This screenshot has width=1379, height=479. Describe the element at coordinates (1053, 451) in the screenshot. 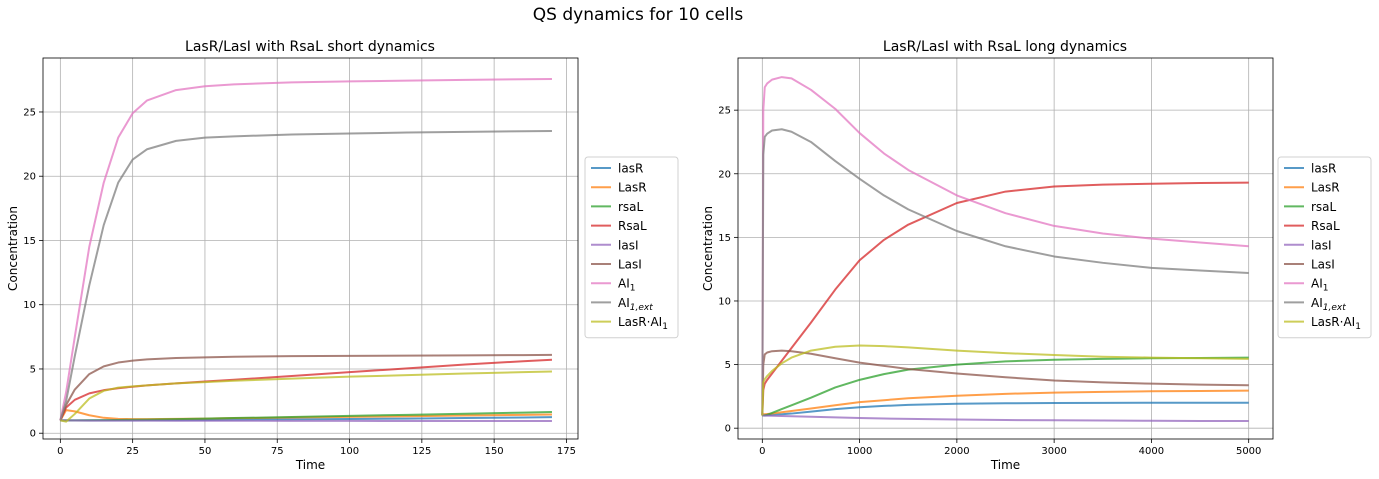

I see `x-tick-label: 3000` at that location.